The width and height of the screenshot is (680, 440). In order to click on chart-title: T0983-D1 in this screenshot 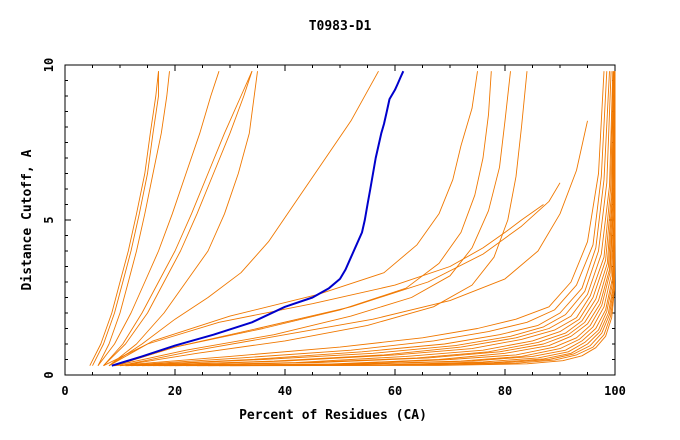, I will do `click(340, 26)`.